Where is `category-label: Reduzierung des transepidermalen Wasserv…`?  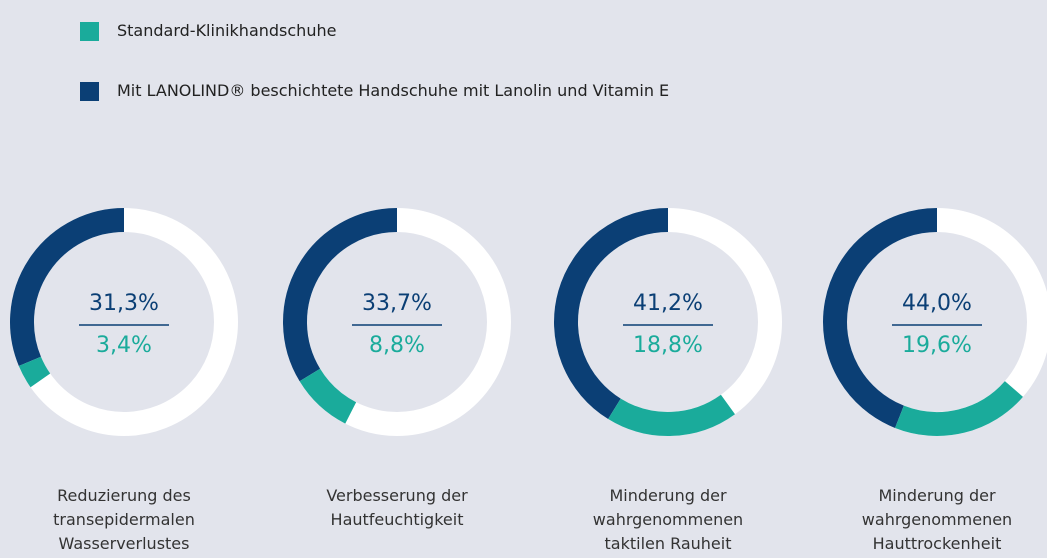
category-label: Reduzierung des transepidermalen Wasserv… is located at coordinates (124, 519).